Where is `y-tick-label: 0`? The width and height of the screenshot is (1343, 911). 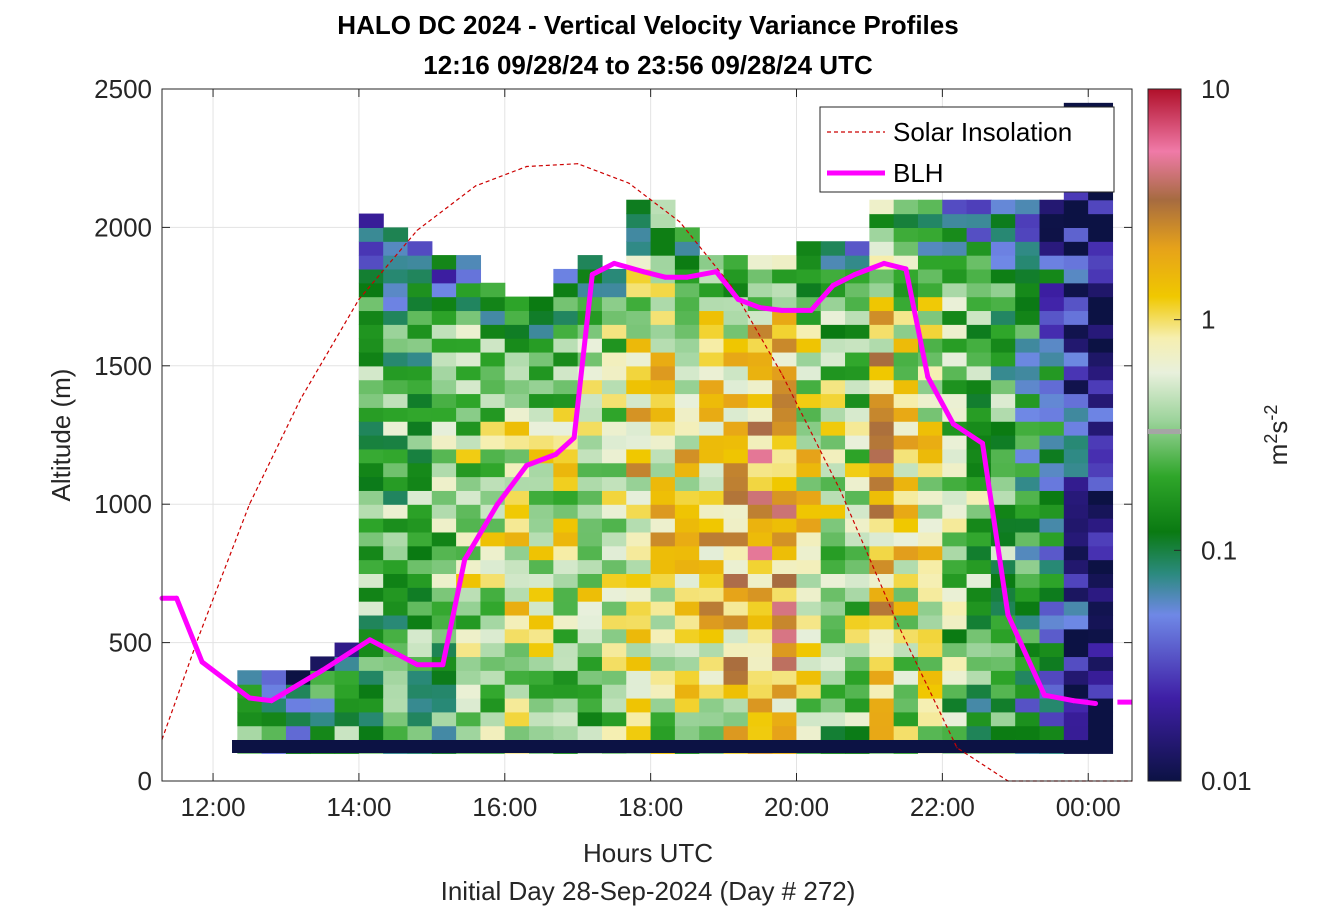 y-tick-label: 0 is located at coordinates (145, 781).